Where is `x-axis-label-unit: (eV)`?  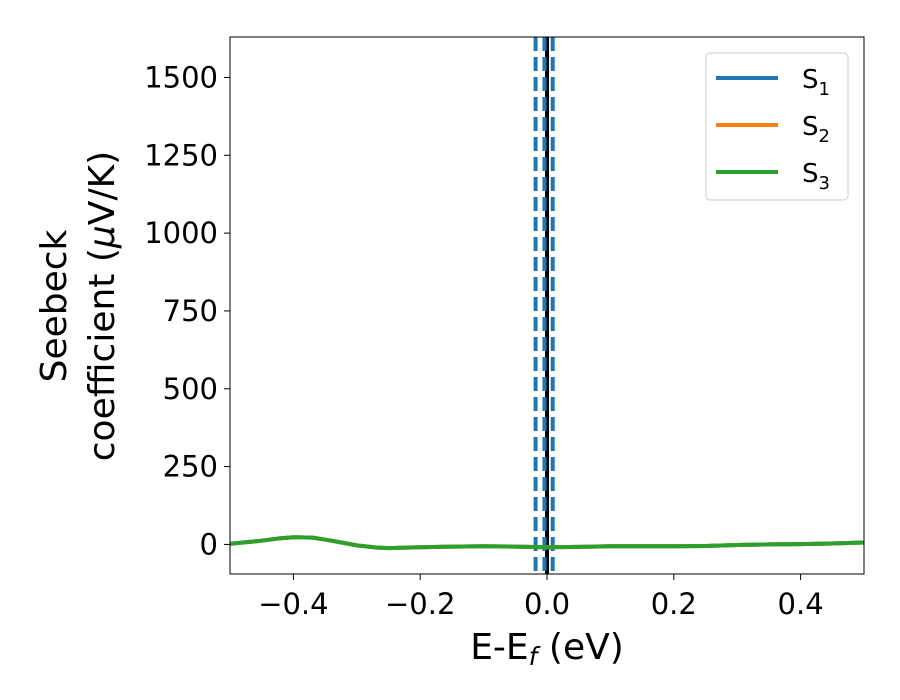
x-axis-label-unit: (eV) is located at coordinates (580, 647).